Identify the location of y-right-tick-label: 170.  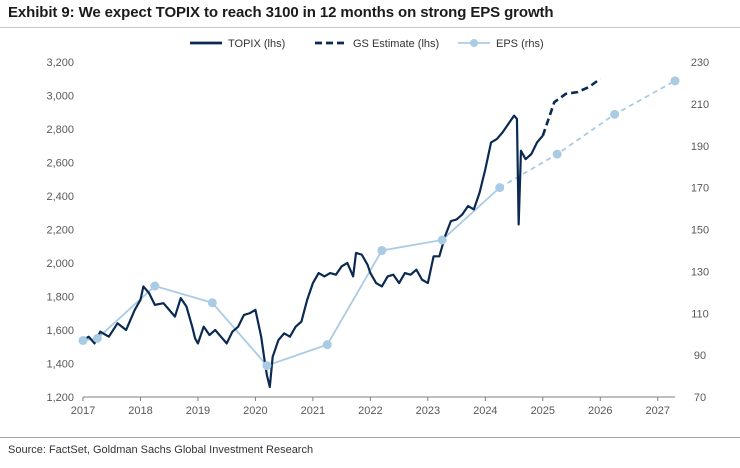
(700, 189).